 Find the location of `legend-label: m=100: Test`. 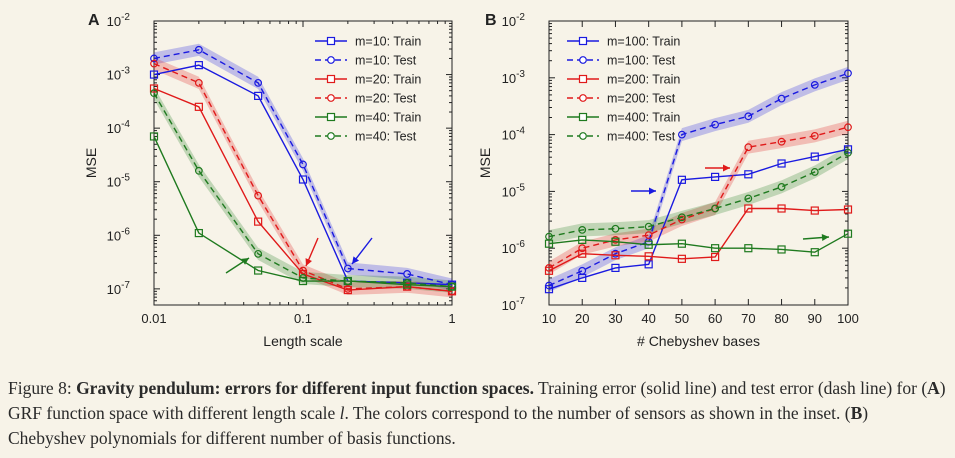

legend-label: m=100: Test is located at coordinates (641, 61).